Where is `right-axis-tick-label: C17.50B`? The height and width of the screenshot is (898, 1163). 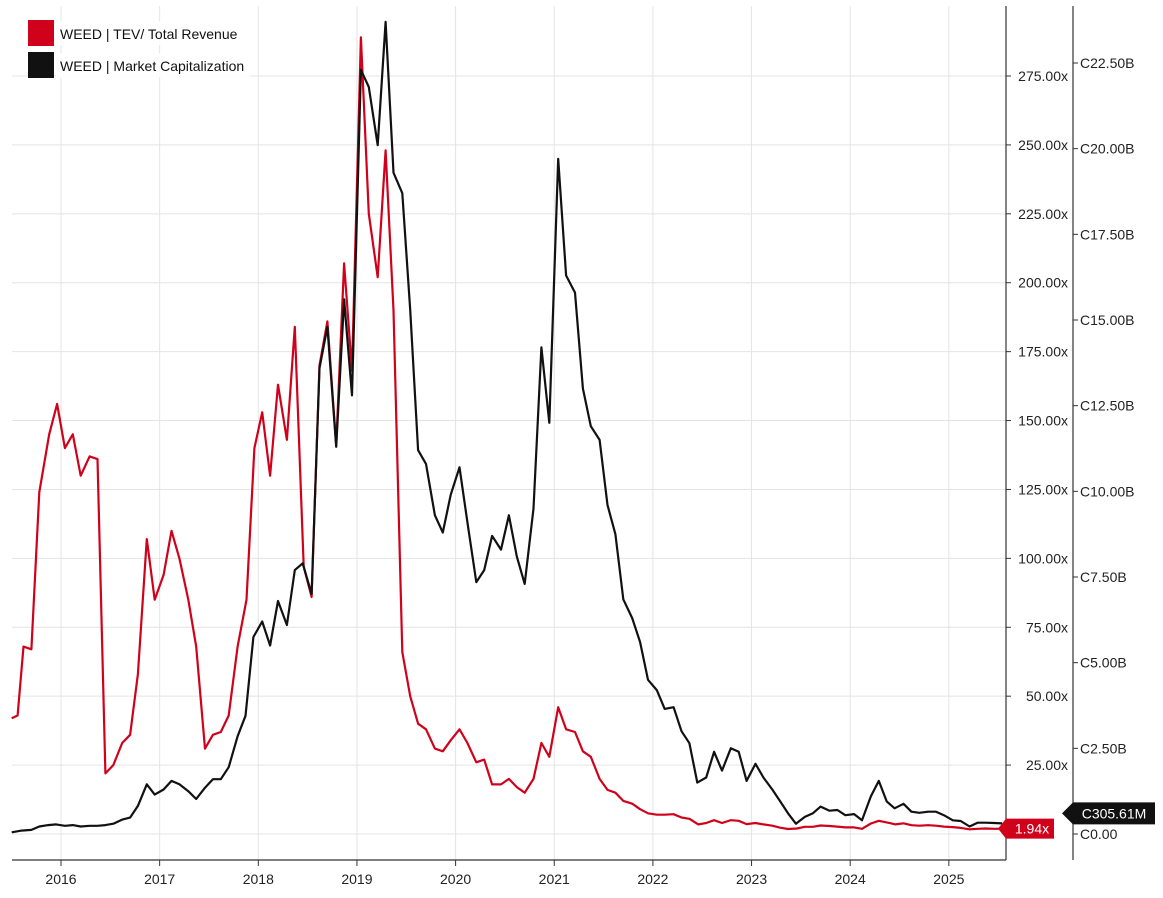
right-axis-tick-label: C17.50B is located at coordinates (1107, 234).